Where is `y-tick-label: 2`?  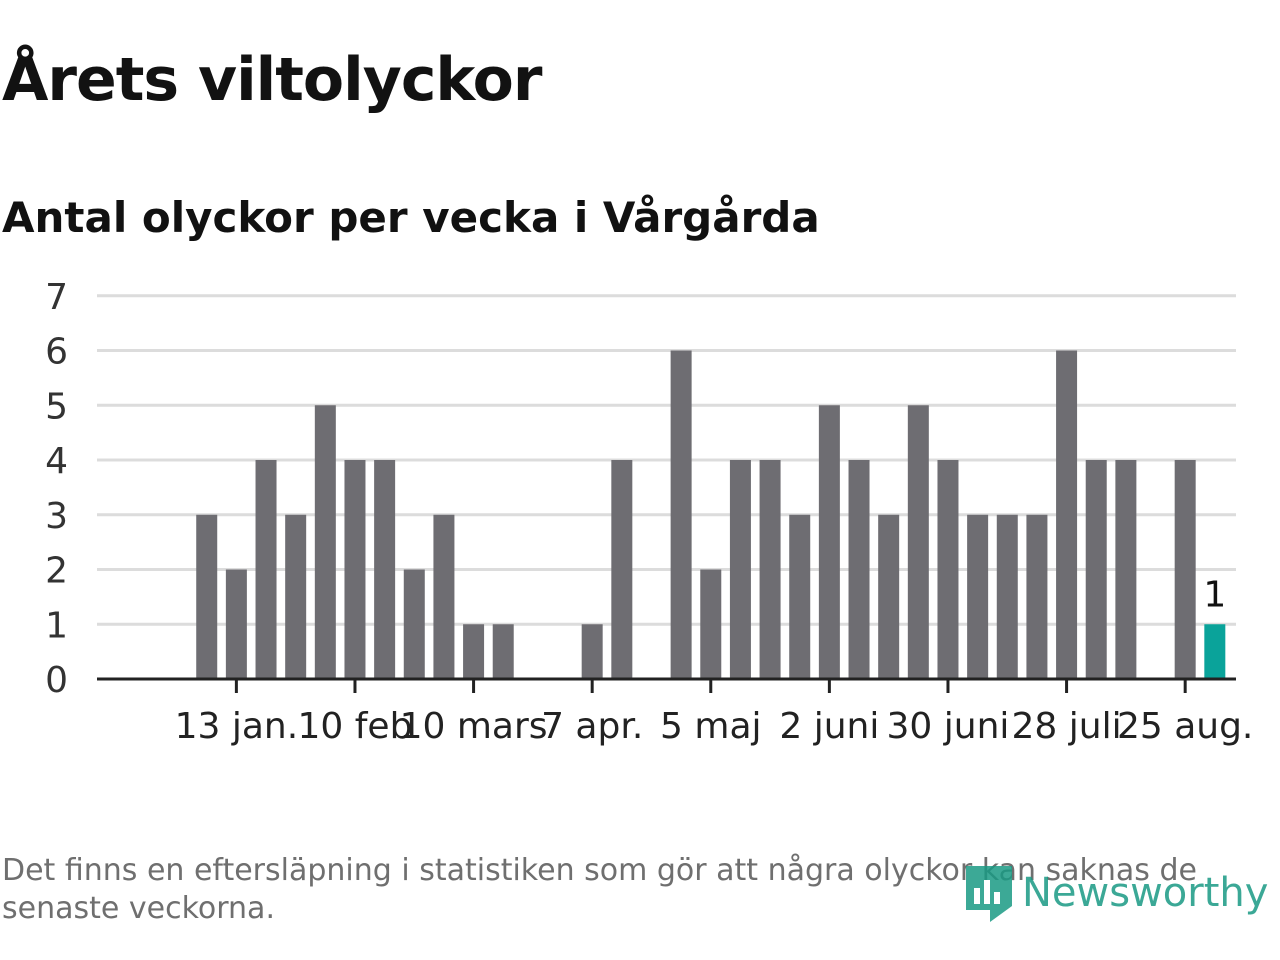
y-tick-label: 2 is located at coordinates (56, 571).